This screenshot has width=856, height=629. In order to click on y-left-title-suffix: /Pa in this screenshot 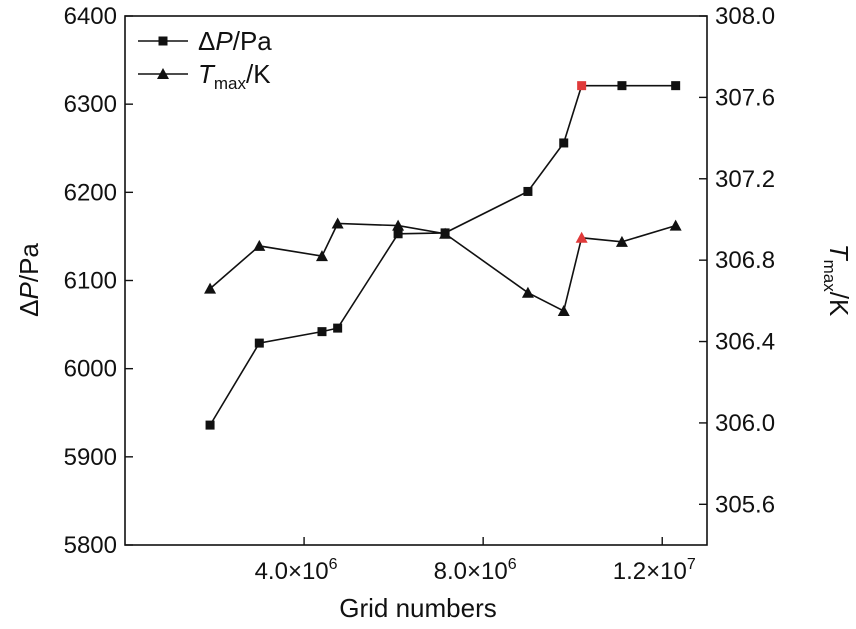, I will do `click(29, 263)`.